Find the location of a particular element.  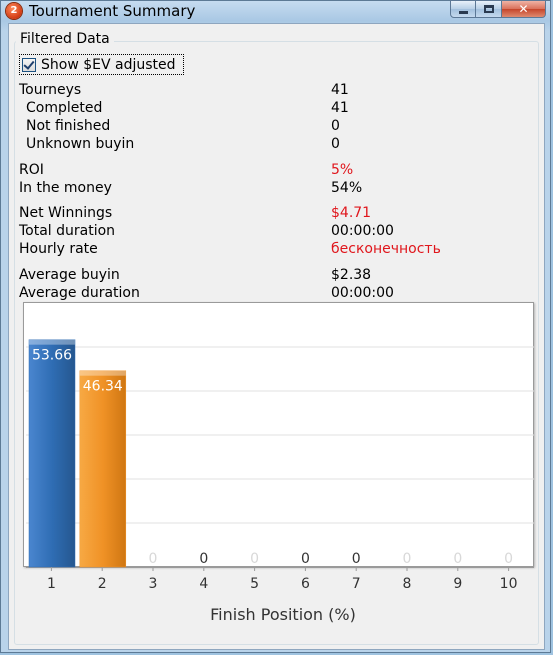

x-tick-label-2: 2 is located at coordinates (102, 584).